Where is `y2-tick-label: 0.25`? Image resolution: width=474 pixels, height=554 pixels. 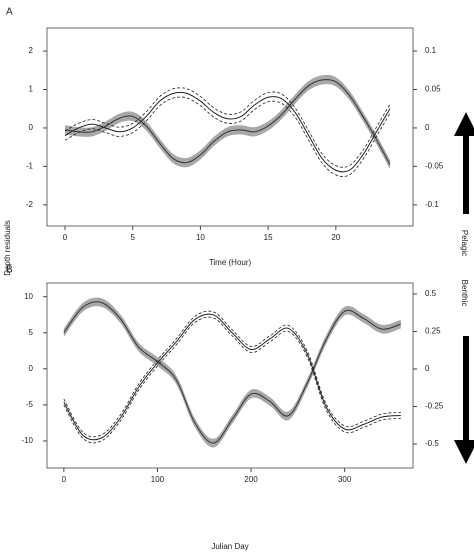 y2-tick-label: 0.25 is located at coordinates (433, 331).